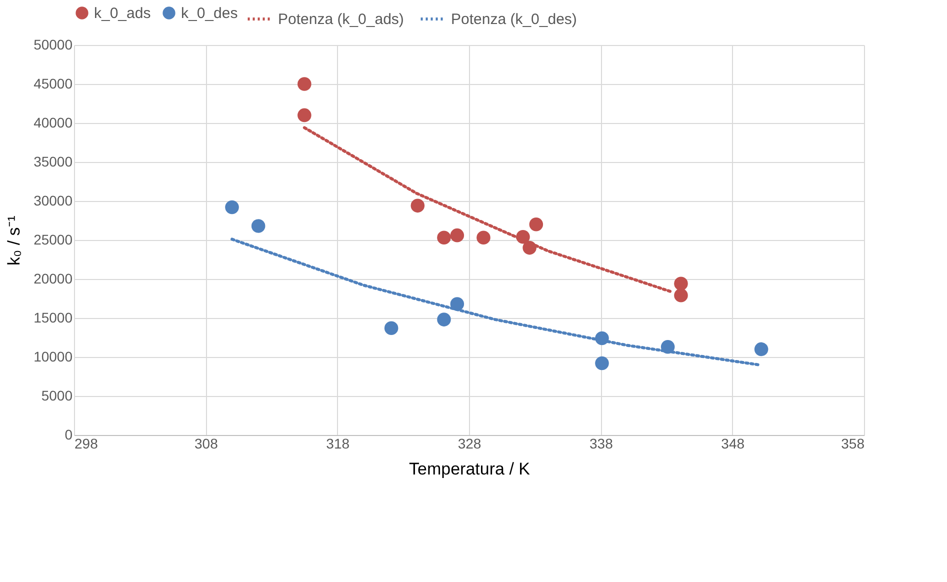  Describe the element at coordinates (853, 444) in the screenshot. I see `x-tick-label: 358` at that location.